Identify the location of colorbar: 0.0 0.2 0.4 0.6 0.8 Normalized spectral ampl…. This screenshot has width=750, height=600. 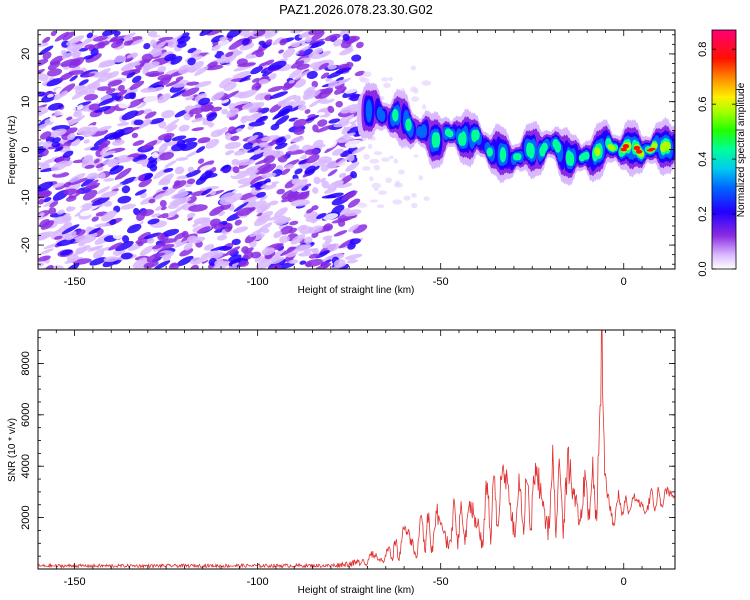
(722, 153).